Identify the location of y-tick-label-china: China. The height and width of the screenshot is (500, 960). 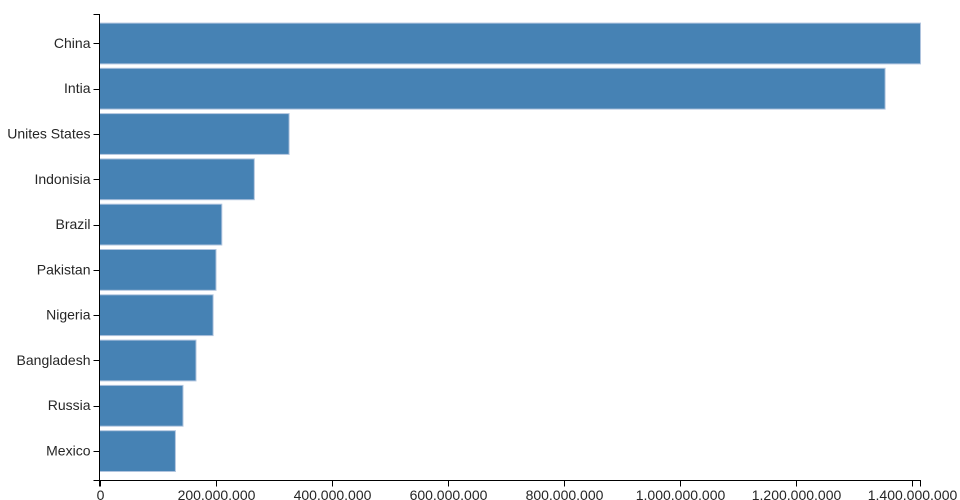
(72, 43).